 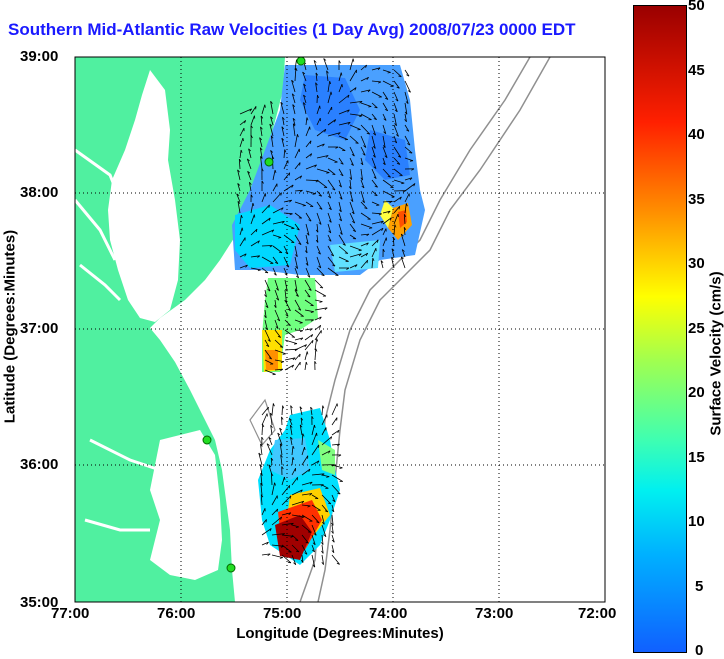 What do you see at coordinates (699, 586) in the screenshot?
I see `colorbar-tick-label: 5` at bounding box center [699, 586].